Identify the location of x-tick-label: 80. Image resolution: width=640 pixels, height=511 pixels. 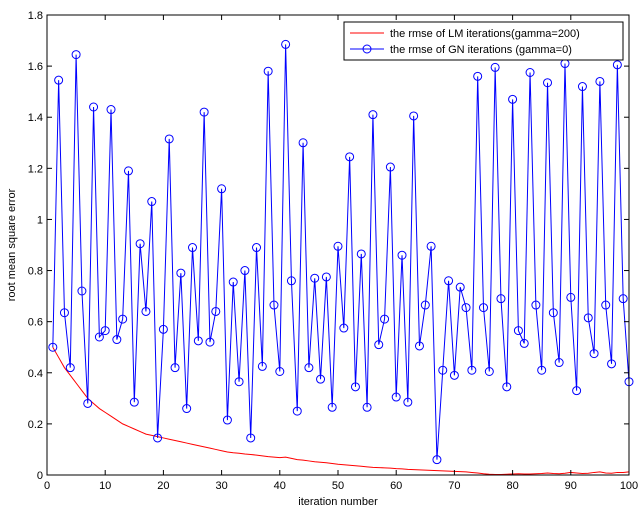
(512, 486).